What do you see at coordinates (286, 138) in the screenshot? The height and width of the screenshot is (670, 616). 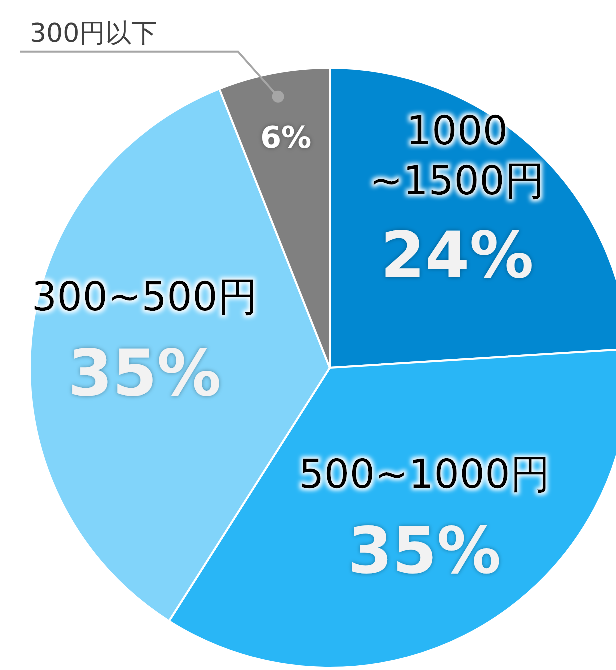 I see `data-label: 6%` at bounding box center [286, 138].